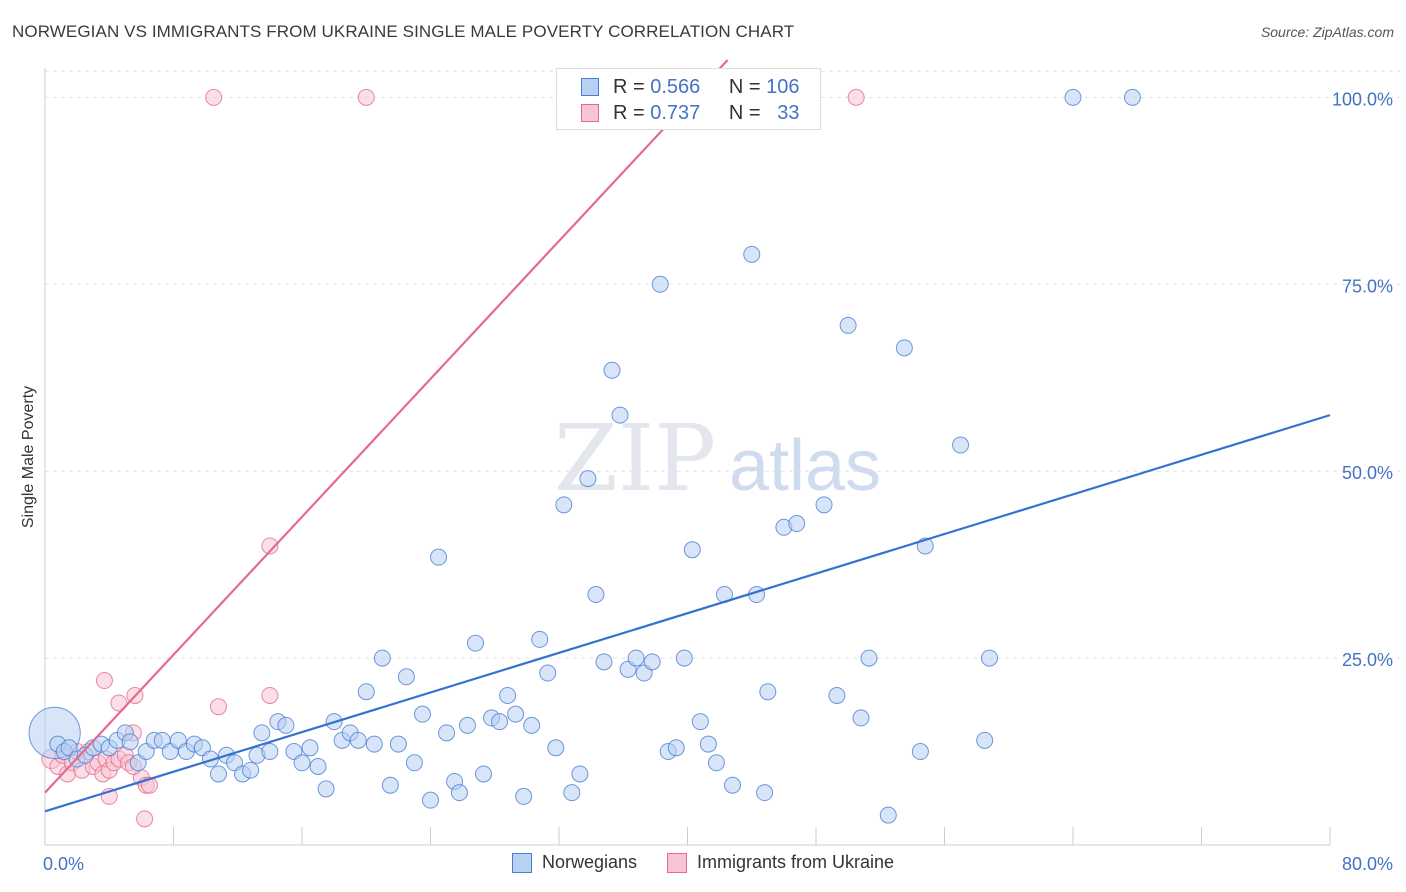 Image resolution: width=1406 pixels, height=892 pixels. I want to click on legend-r-value: 0.566, so click(675, 86).